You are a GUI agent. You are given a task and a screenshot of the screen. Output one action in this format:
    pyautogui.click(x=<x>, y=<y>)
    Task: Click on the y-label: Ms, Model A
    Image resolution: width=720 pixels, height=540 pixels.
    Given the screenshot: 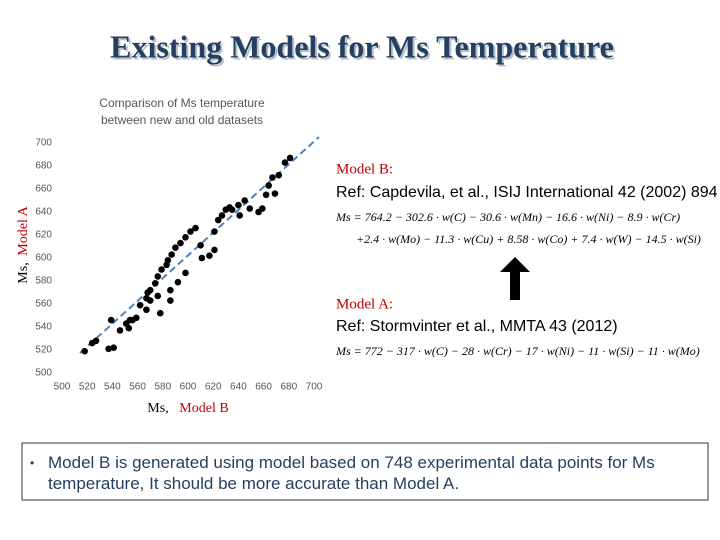 What is the action you would take?
    pyautogui.click(x=23, y=244)
    